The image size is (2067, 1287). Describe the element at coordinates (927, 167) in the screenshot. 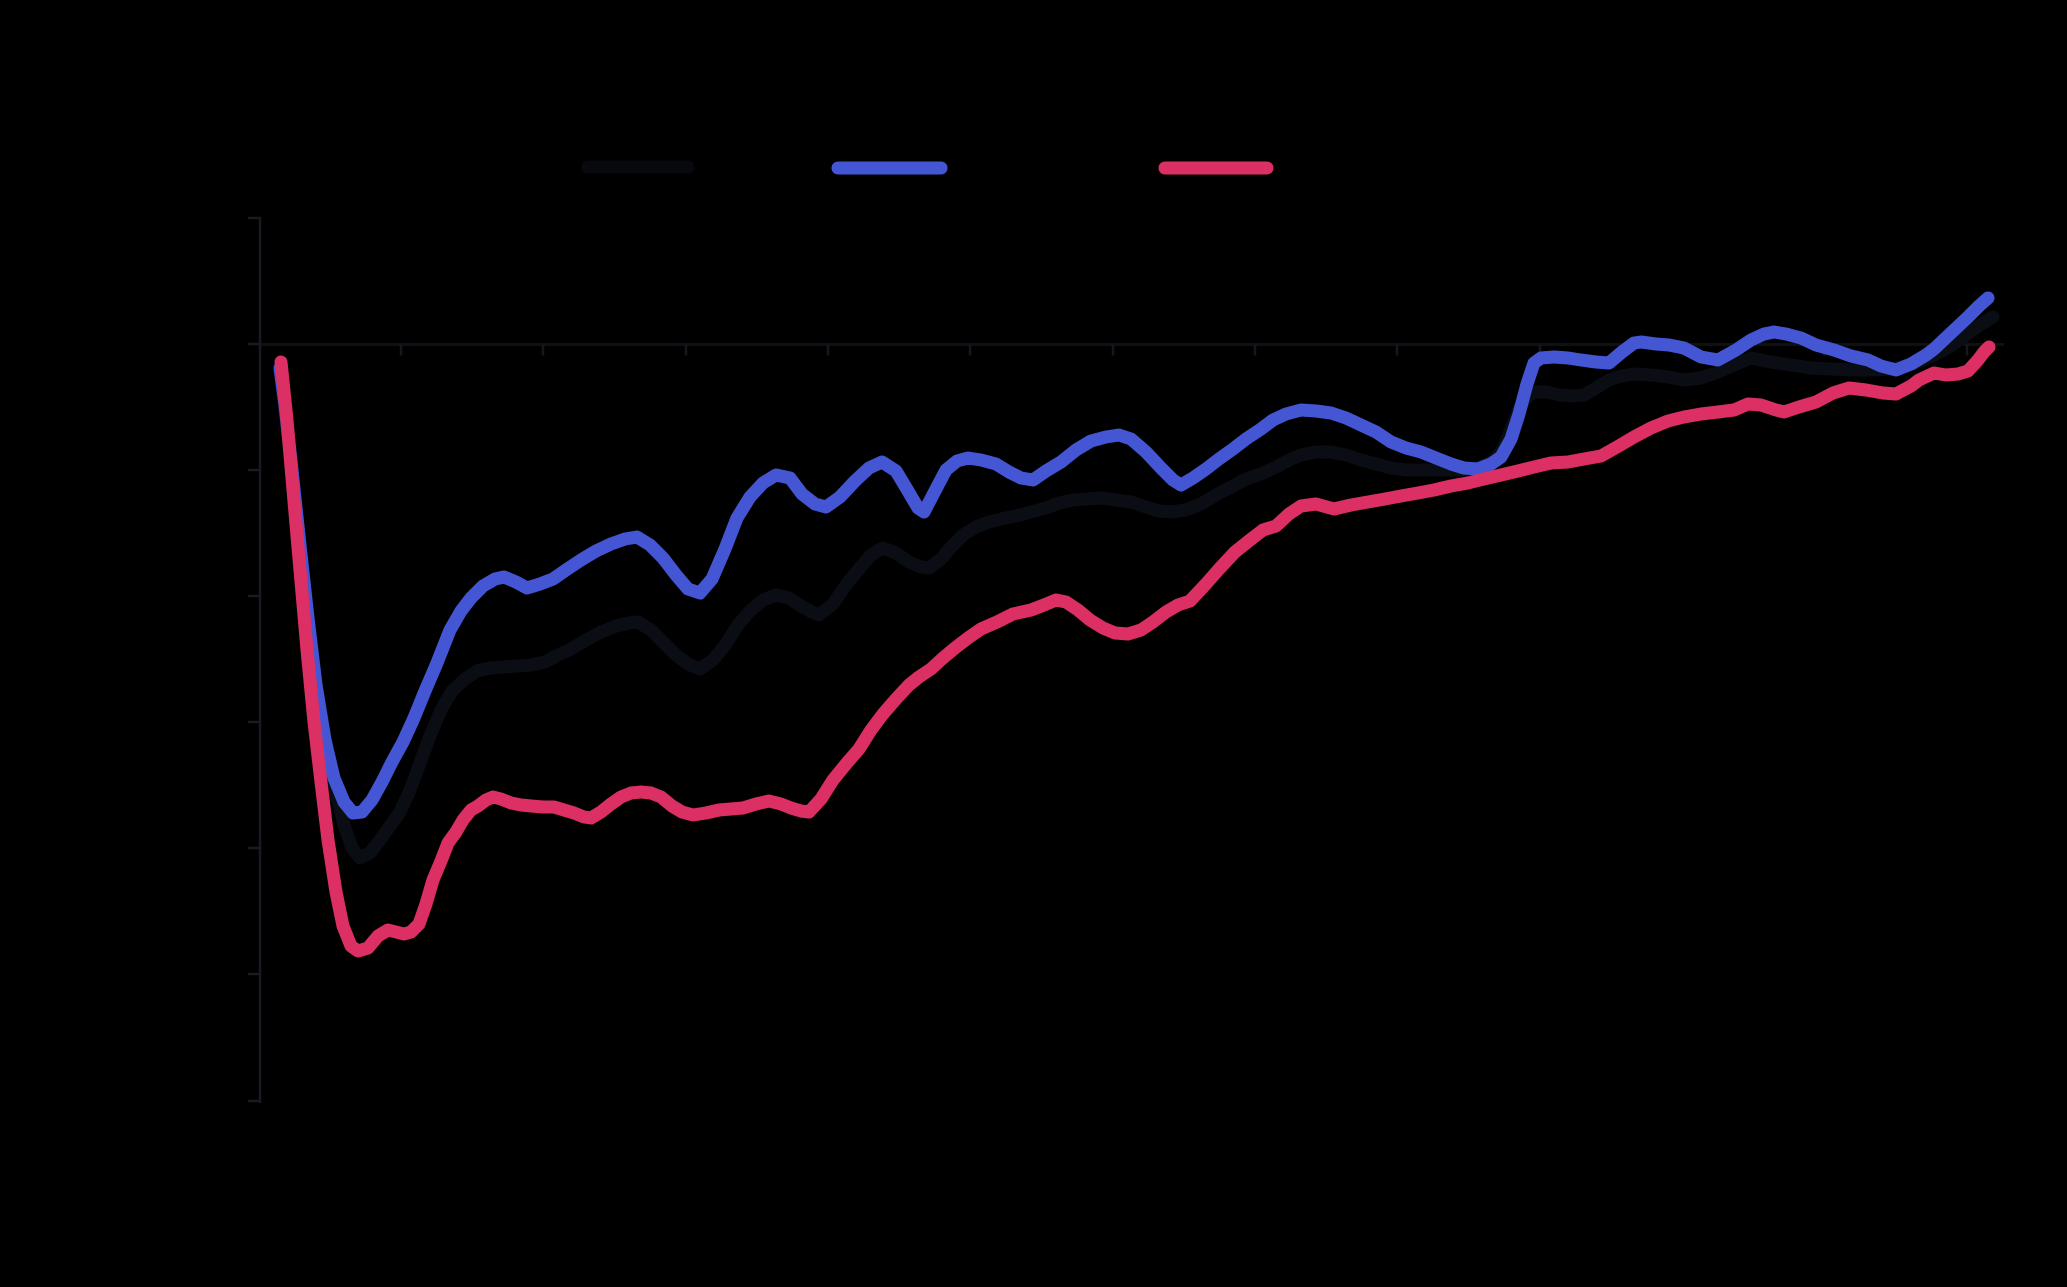

I see `legend` at that location.